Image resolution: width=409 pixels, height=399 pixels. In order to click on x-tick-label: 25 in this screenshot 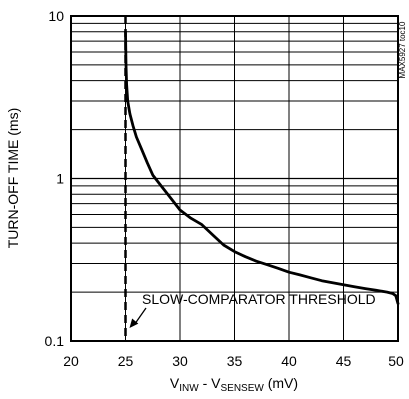, I will do `click(126, 361)`.